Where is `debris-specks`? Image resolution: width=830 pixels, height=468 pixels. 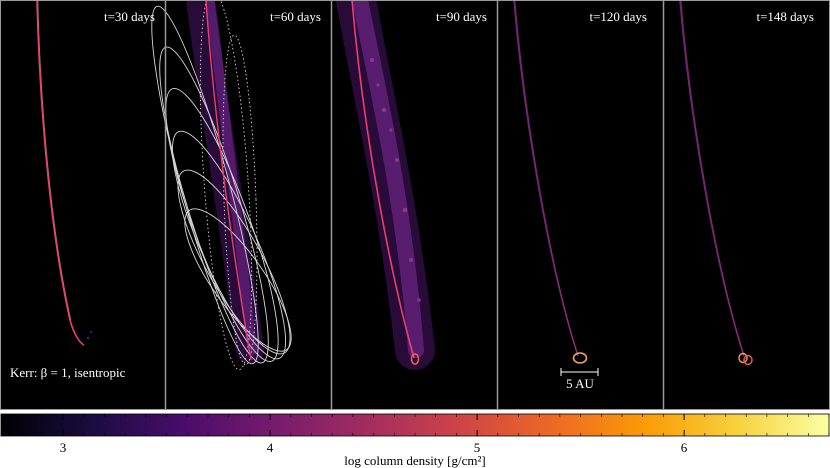
debris-specks is located at coordinates (395, 180).